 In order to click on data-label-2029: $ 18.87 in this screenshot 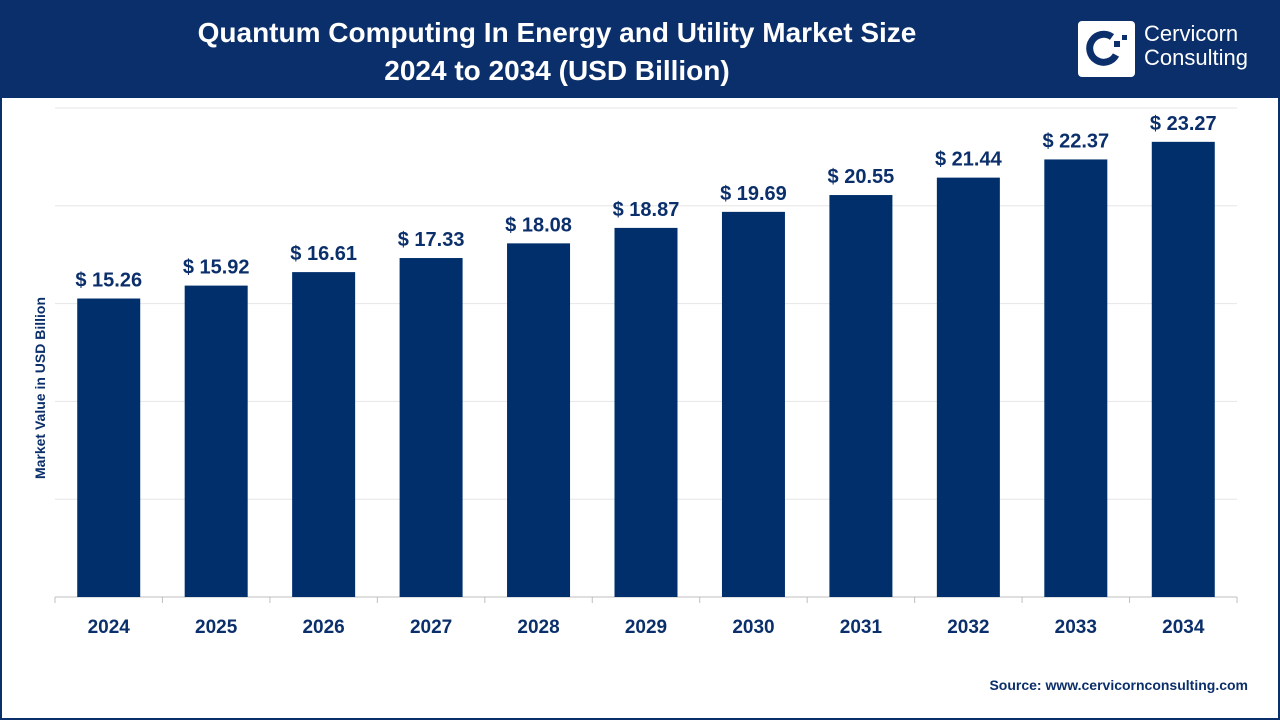, I will do `click(646, 210)`.